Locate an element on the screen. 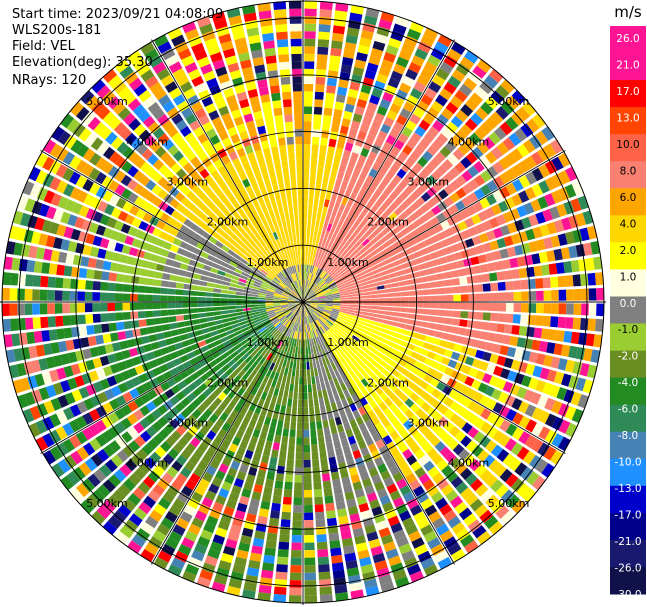 Image resolution: width=647 pixels, height=607 pixels. range-ring-label: 4.00km is located at coordinates (469, 463).